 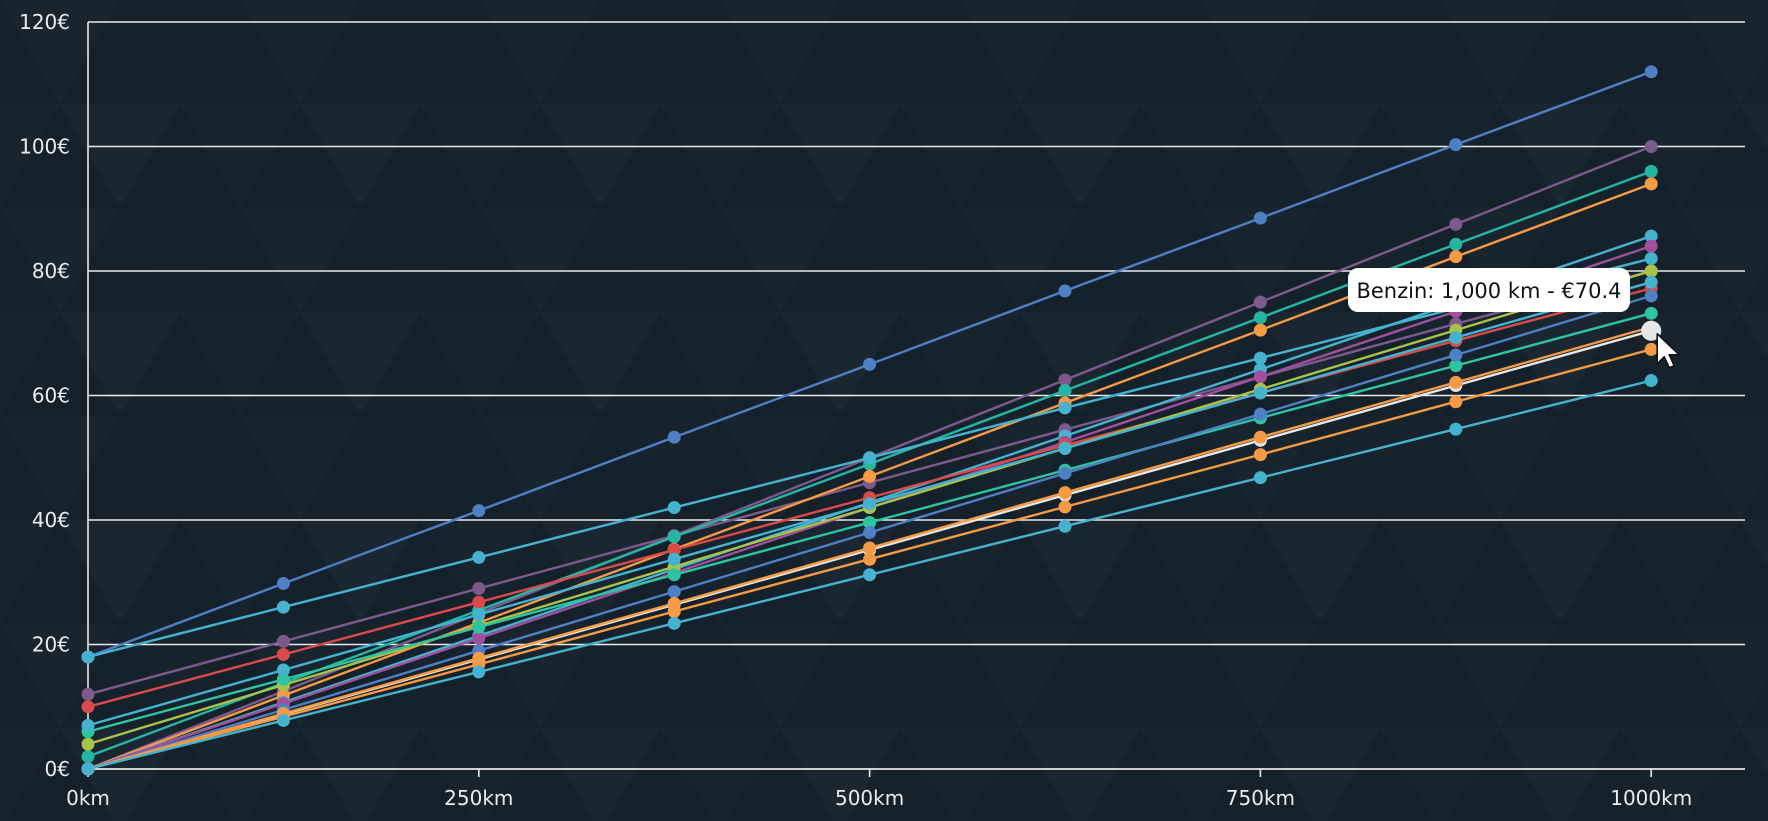 I want to click on tooltip: Benzin: 1,000 km - €70.4, so click(x=1505, y=304).